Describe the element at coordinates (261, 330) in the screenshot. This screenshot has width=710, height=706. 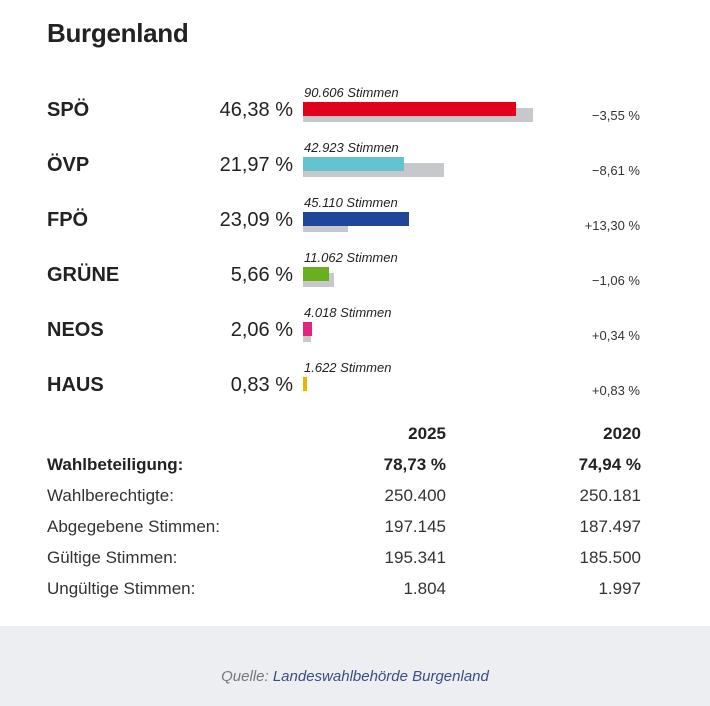
I see `party-percentage: 2,06 %` at that location.